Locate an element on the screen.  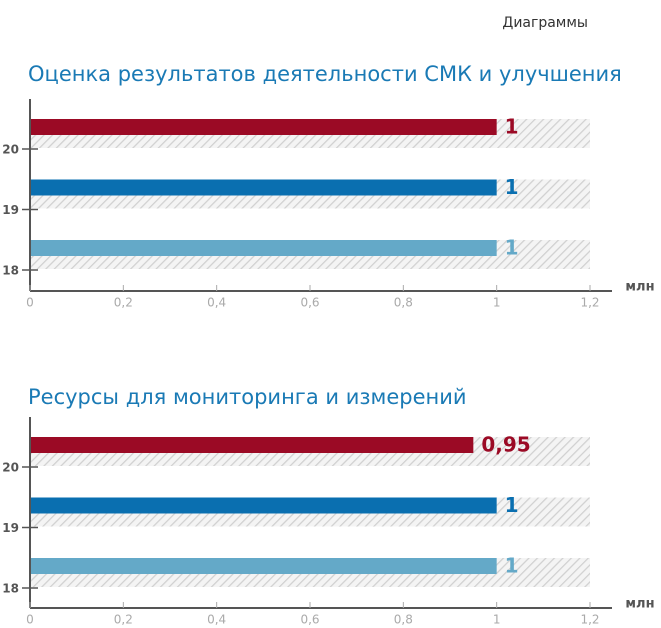
chart-title: Ресурсы для мониторинга и измерений is located at coordinates (247, 397).